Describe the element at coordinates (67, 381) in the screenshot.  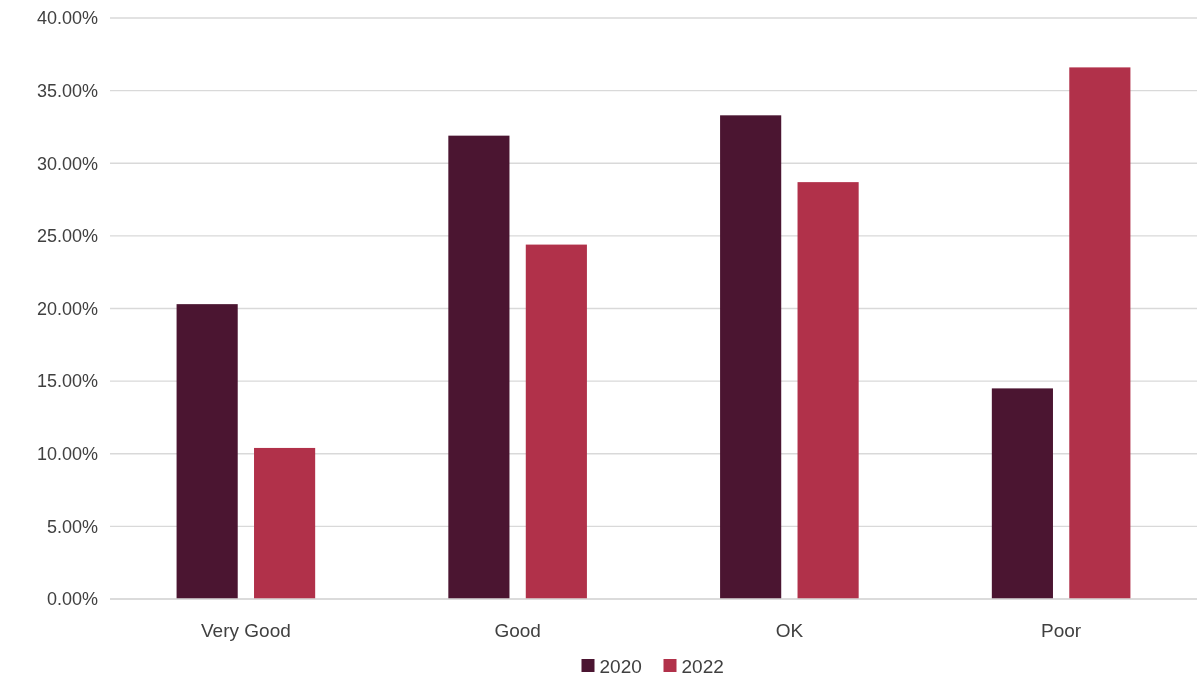
I see `y-tick-label: 15.00%` at that location.